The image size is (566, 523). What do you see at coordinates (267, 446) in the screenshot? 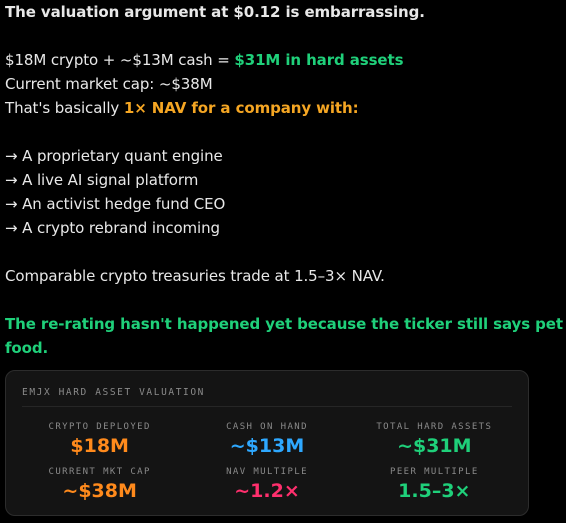
I see `metric-value: ~$13M` at bounding box center [267, 446].